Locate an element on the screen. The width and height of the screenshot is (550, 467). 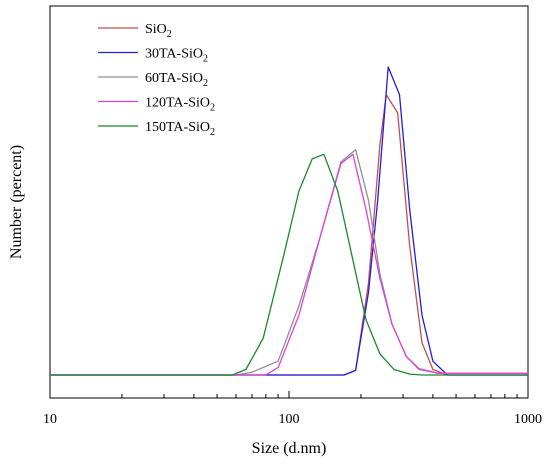
x-tick-label: 100 is located at coordinates (289, 419).